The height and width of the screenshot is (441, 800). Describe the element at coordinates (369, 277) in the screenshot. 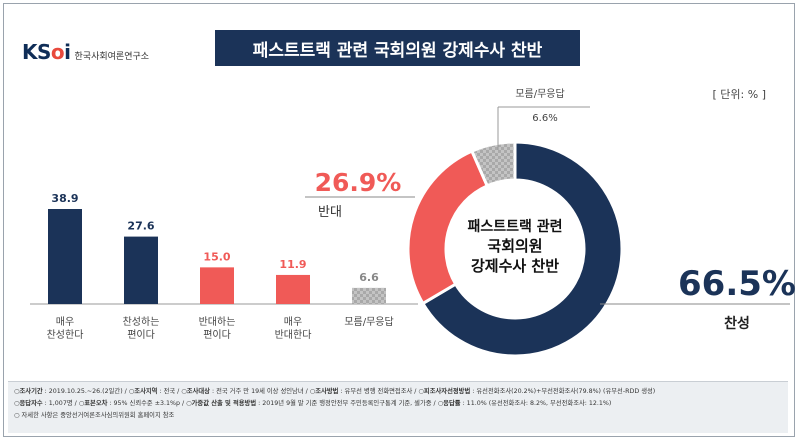

I see `bar-value-label: 6.6` at that location.